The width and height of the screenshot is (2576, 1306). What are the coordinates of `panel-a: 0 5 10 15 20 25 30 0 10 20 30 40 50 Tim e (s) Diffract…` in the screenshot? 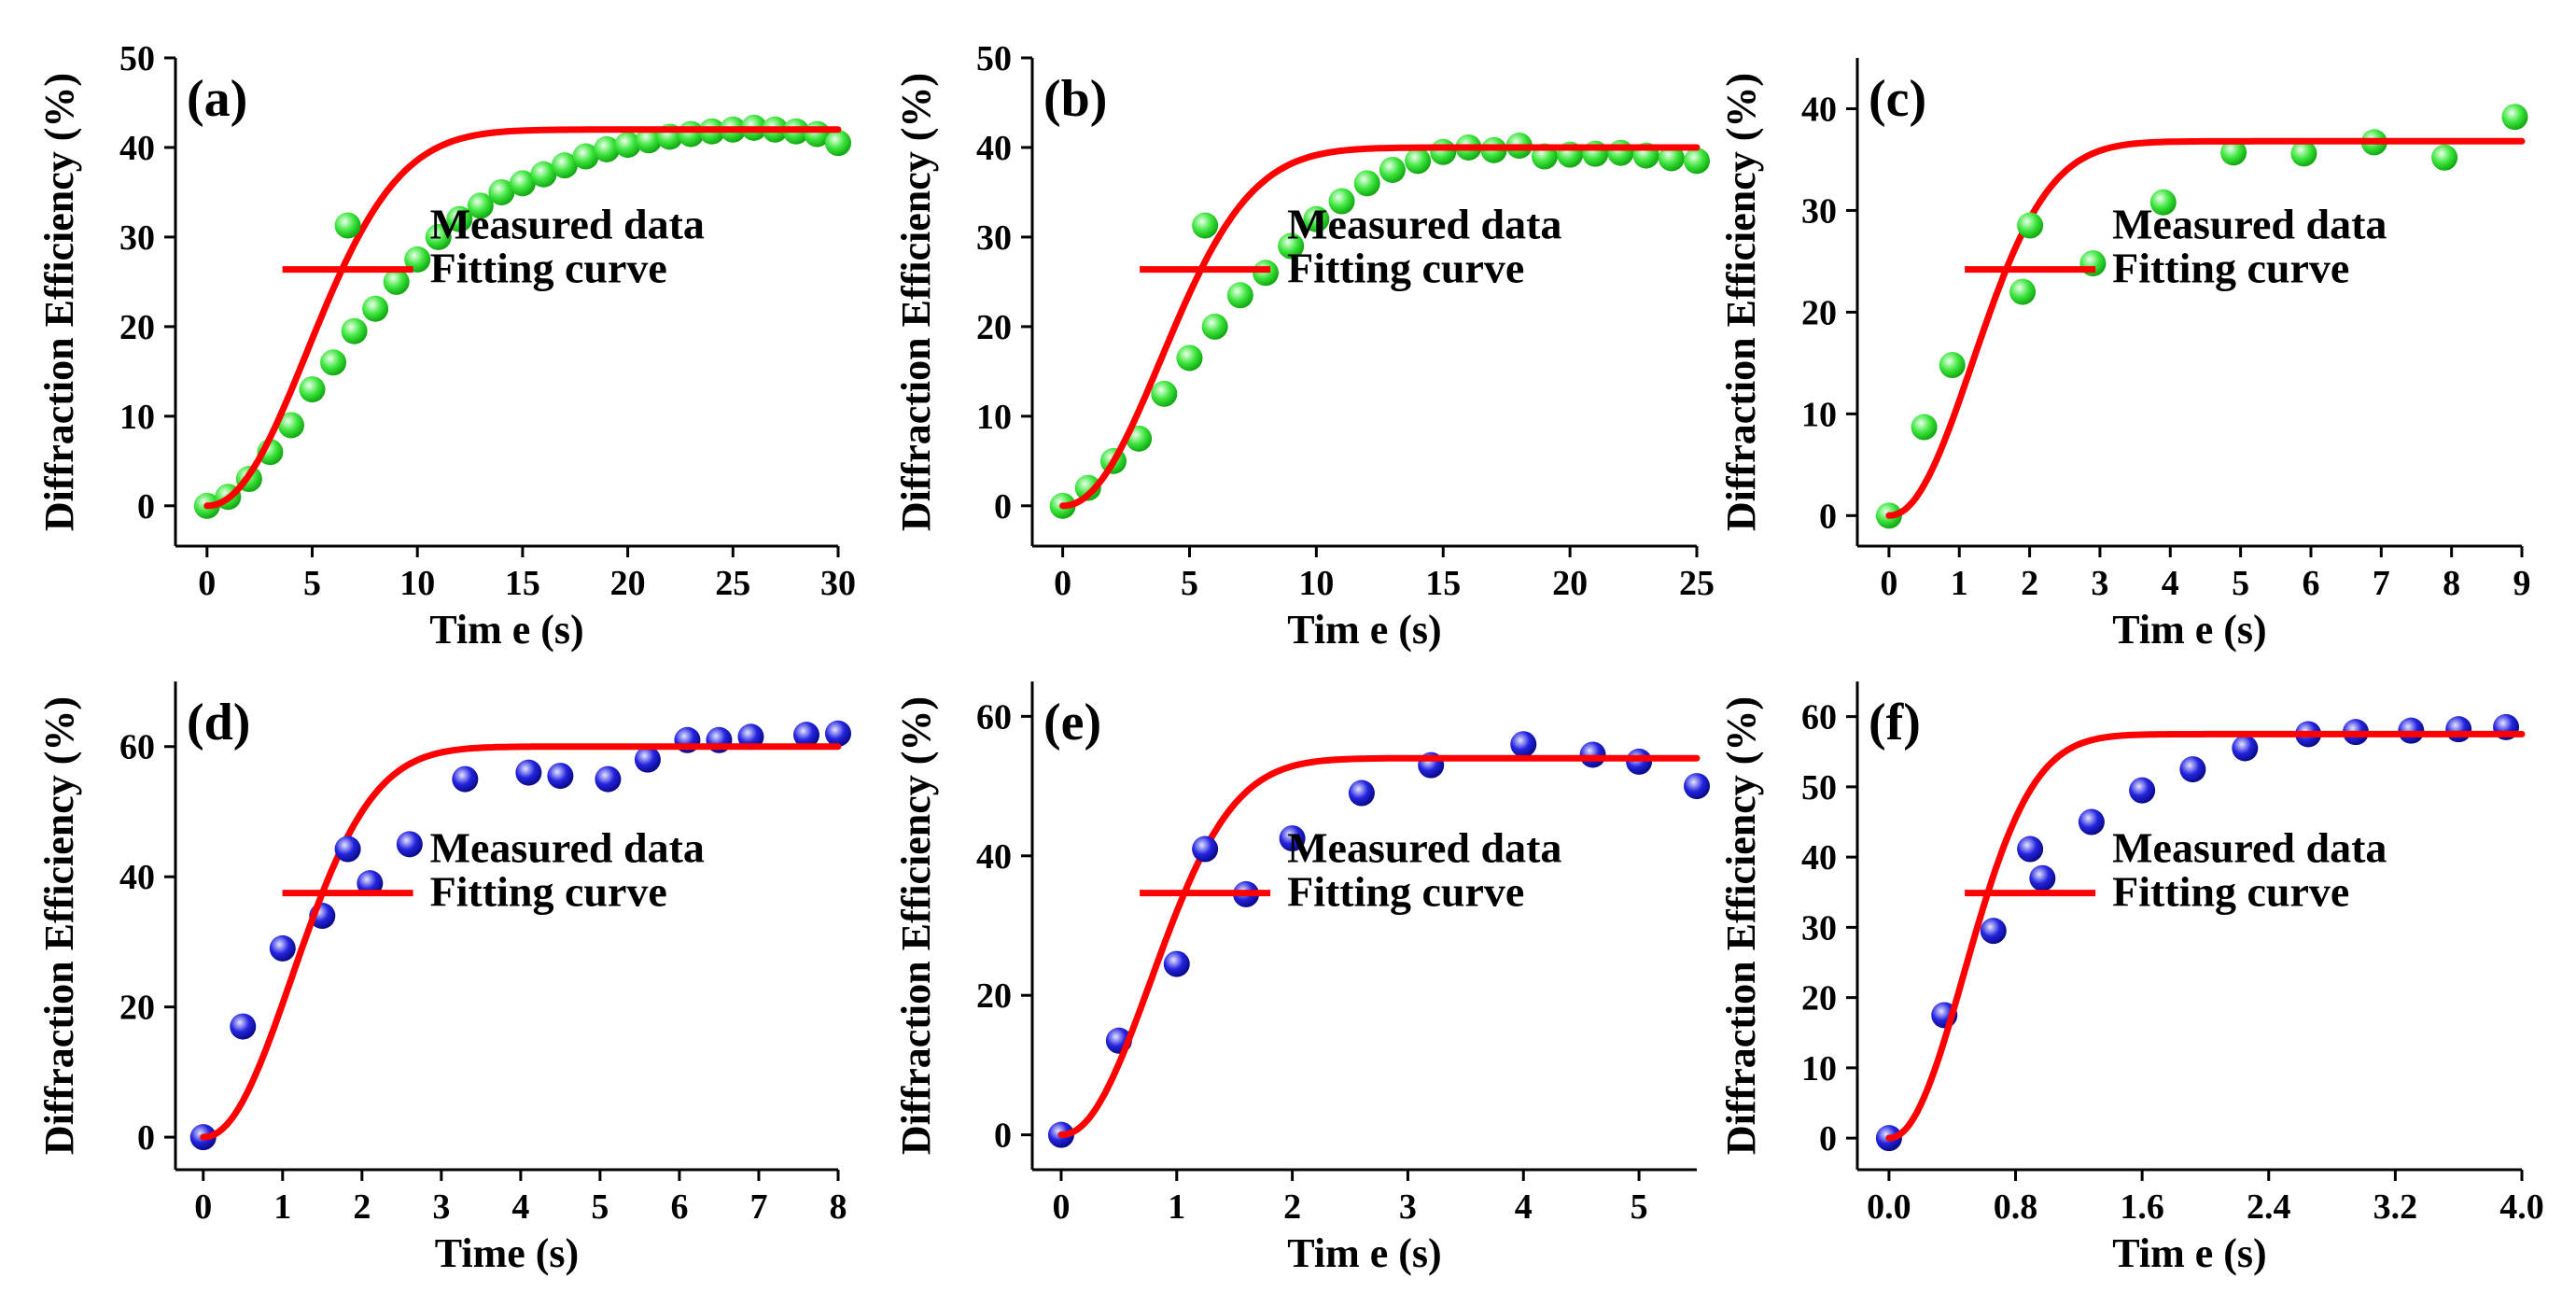 It's located at (446, 346).